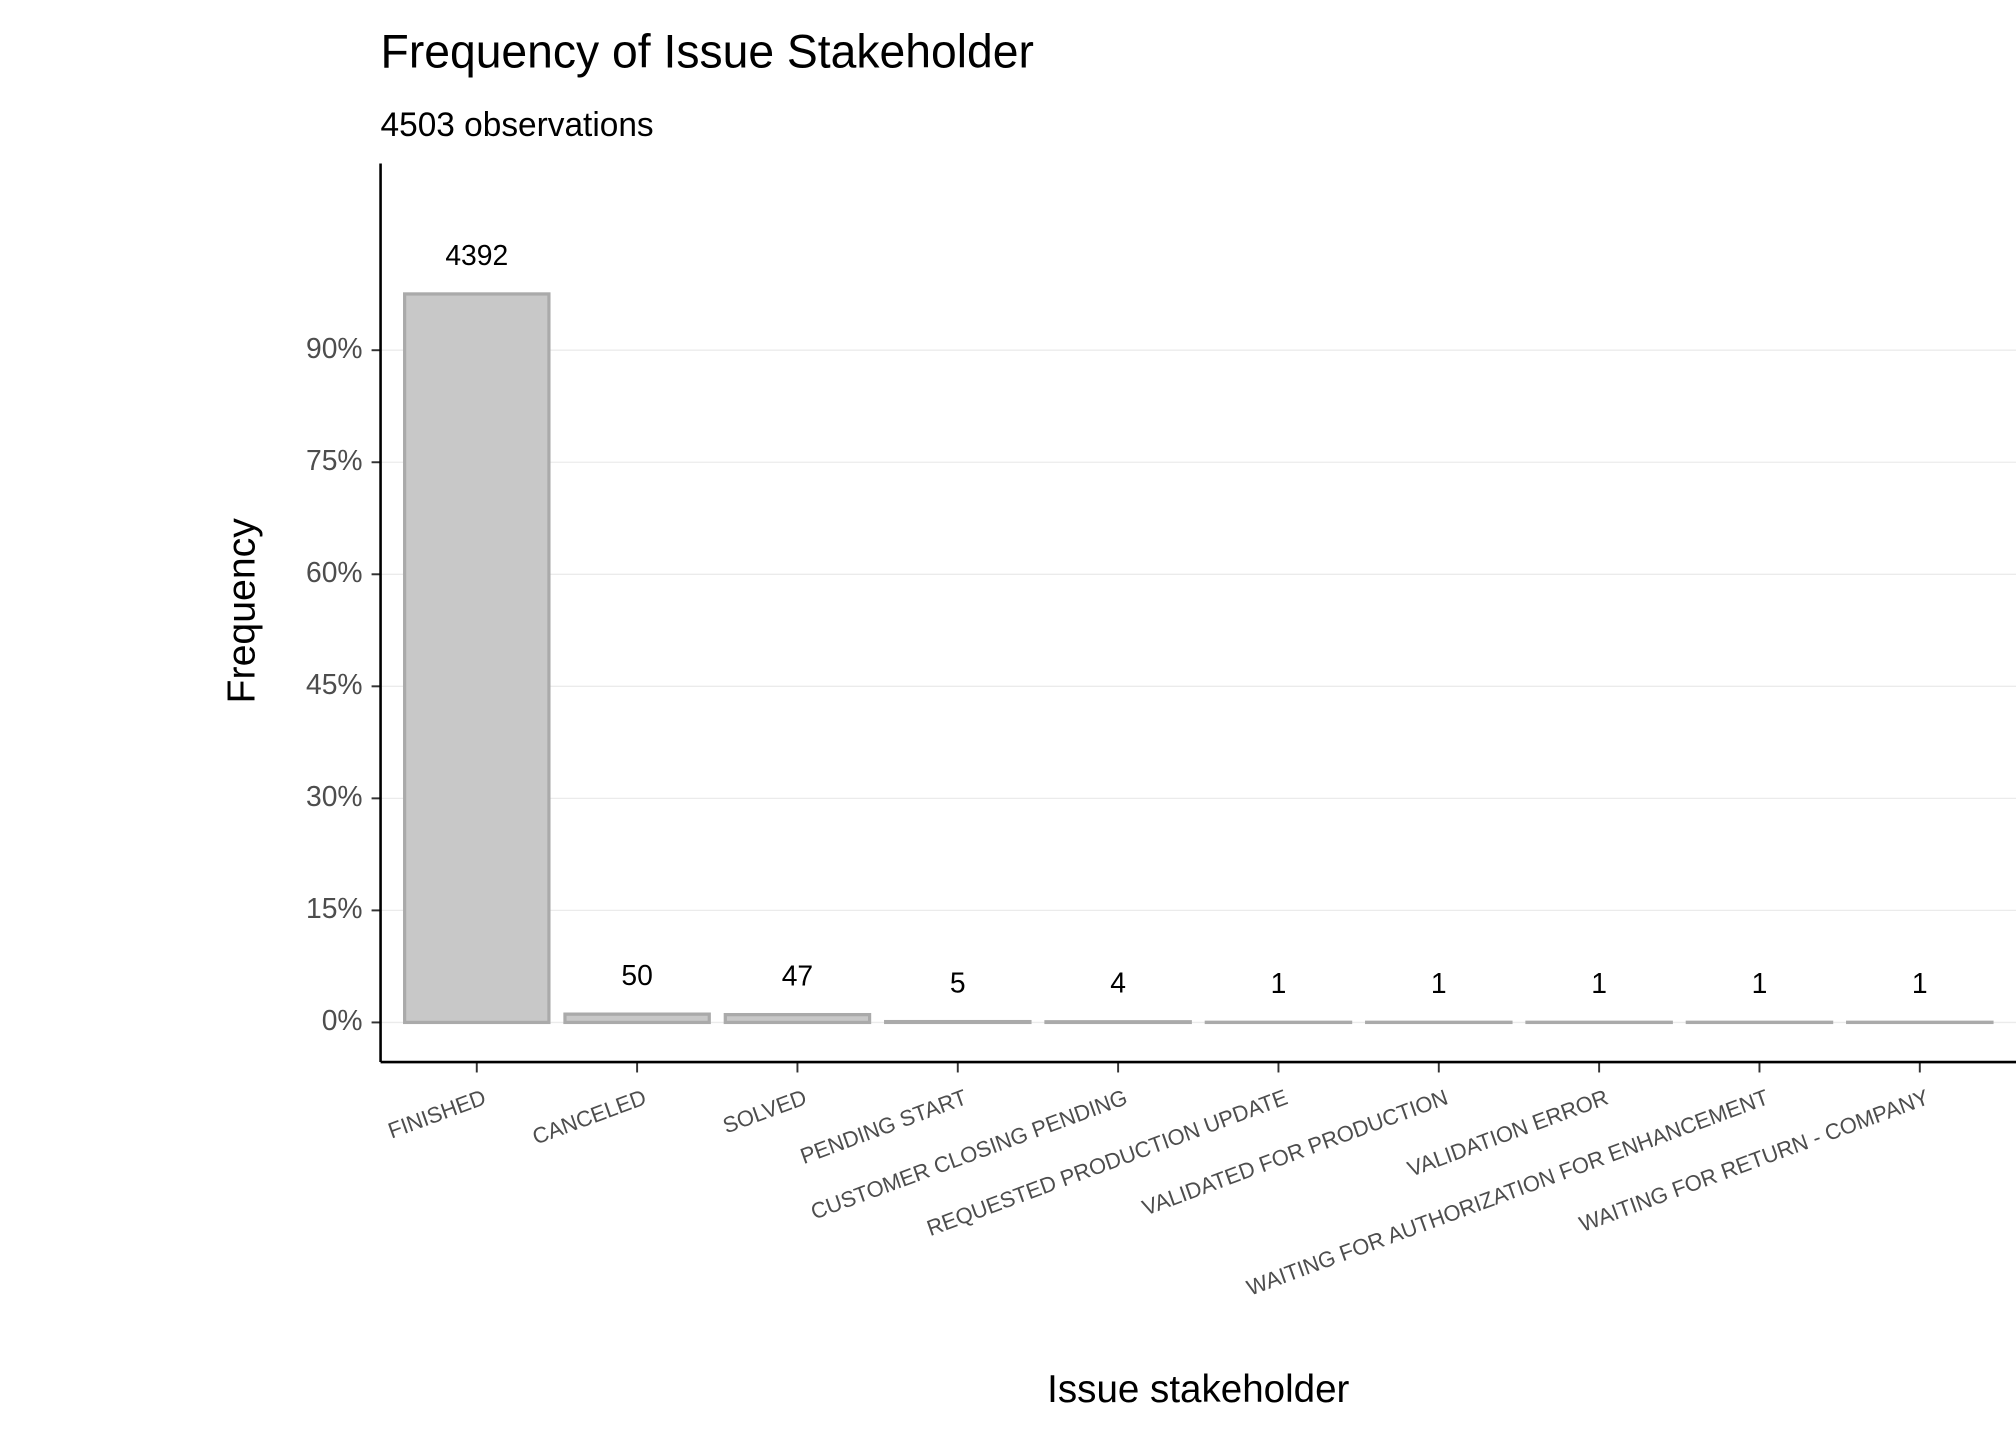 The image size is (2016, 1440). Describe the element at coordinates (589, 1116) in the screenshot. I see `x-tick-label: CANCELED` at that location.